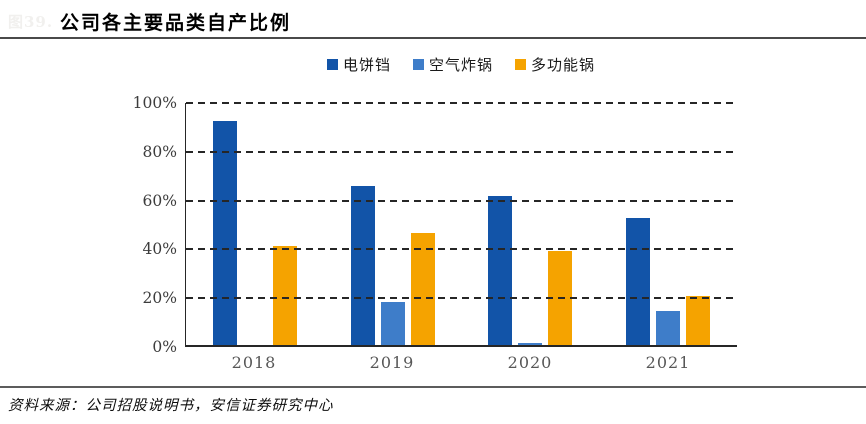  Describe the element at coordinates (31, 22) in the screenshot. I see `figure-number: 图39.` at that location.